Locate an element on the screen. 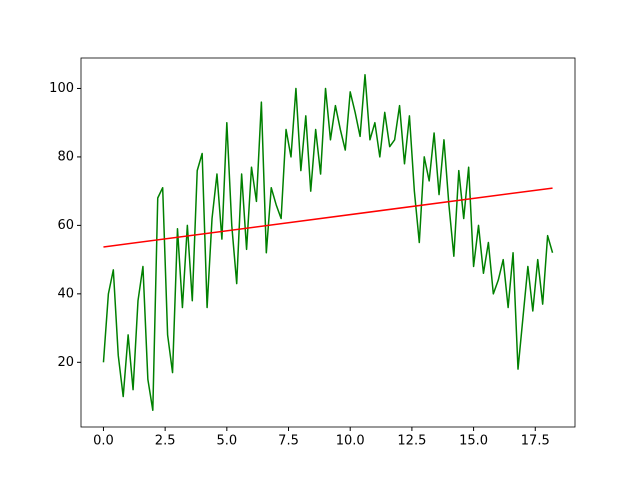 The image size is (640, 480). x-tick-label: 10.0 is located at coordinates (350, 441).